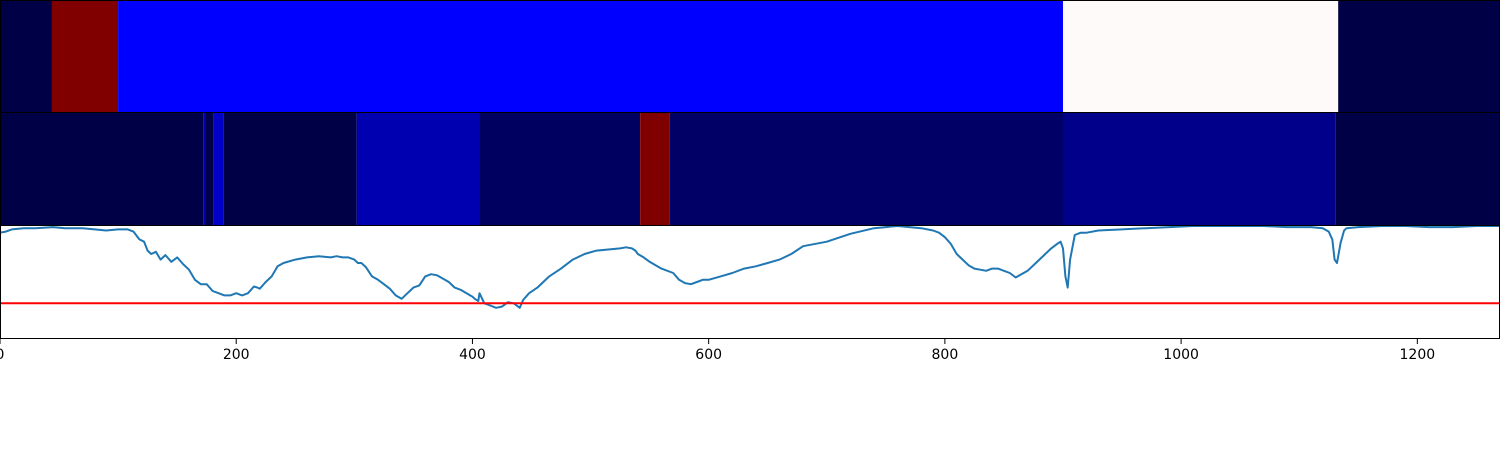 Image resolution: width=1500 pixels, height=450 pixels. I want to click on x-tick-label: 200, so click(236, 355).